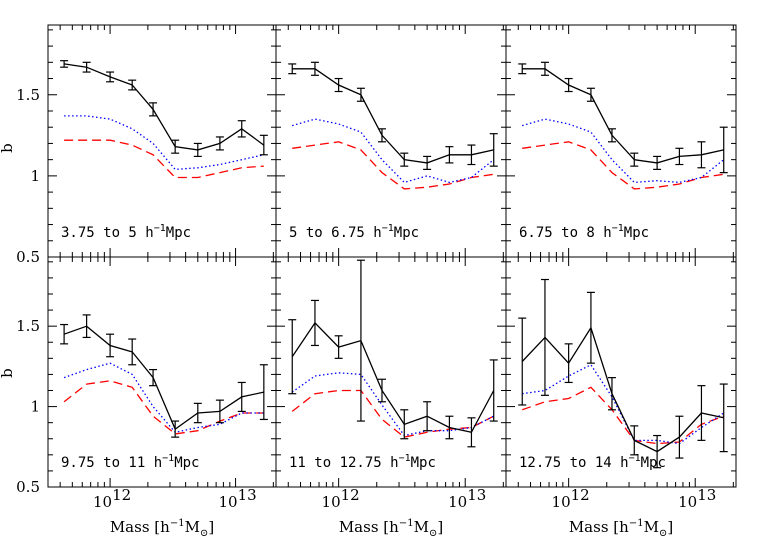  Describe the element at coordinates (28, 487) in the screenshot. I see `y-tick-label: 0.5` at that location.